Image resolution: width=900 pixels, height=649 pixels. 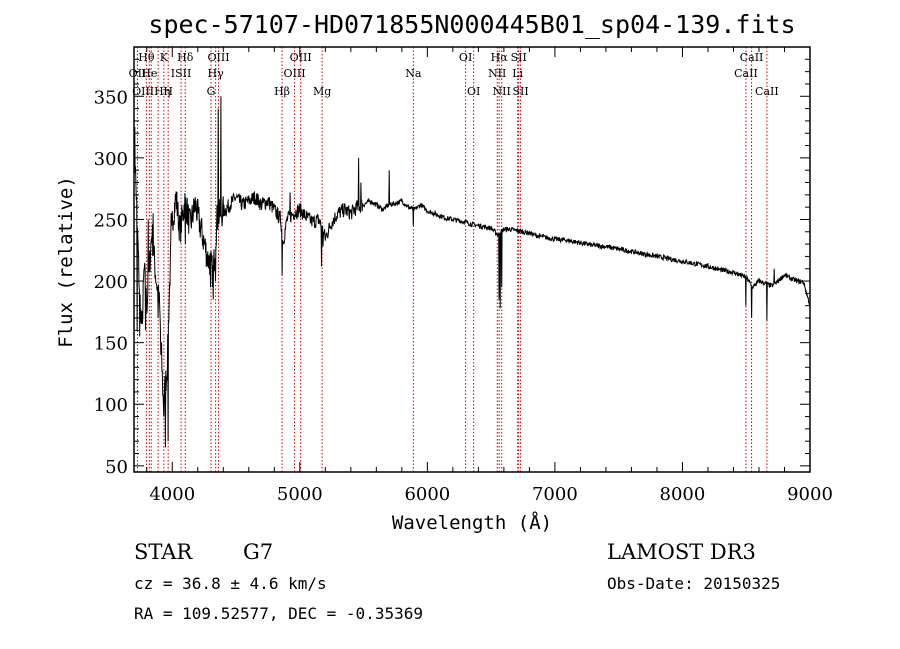 I want to click on spectral-line-label: Hδ, so click(x=185, y=57).